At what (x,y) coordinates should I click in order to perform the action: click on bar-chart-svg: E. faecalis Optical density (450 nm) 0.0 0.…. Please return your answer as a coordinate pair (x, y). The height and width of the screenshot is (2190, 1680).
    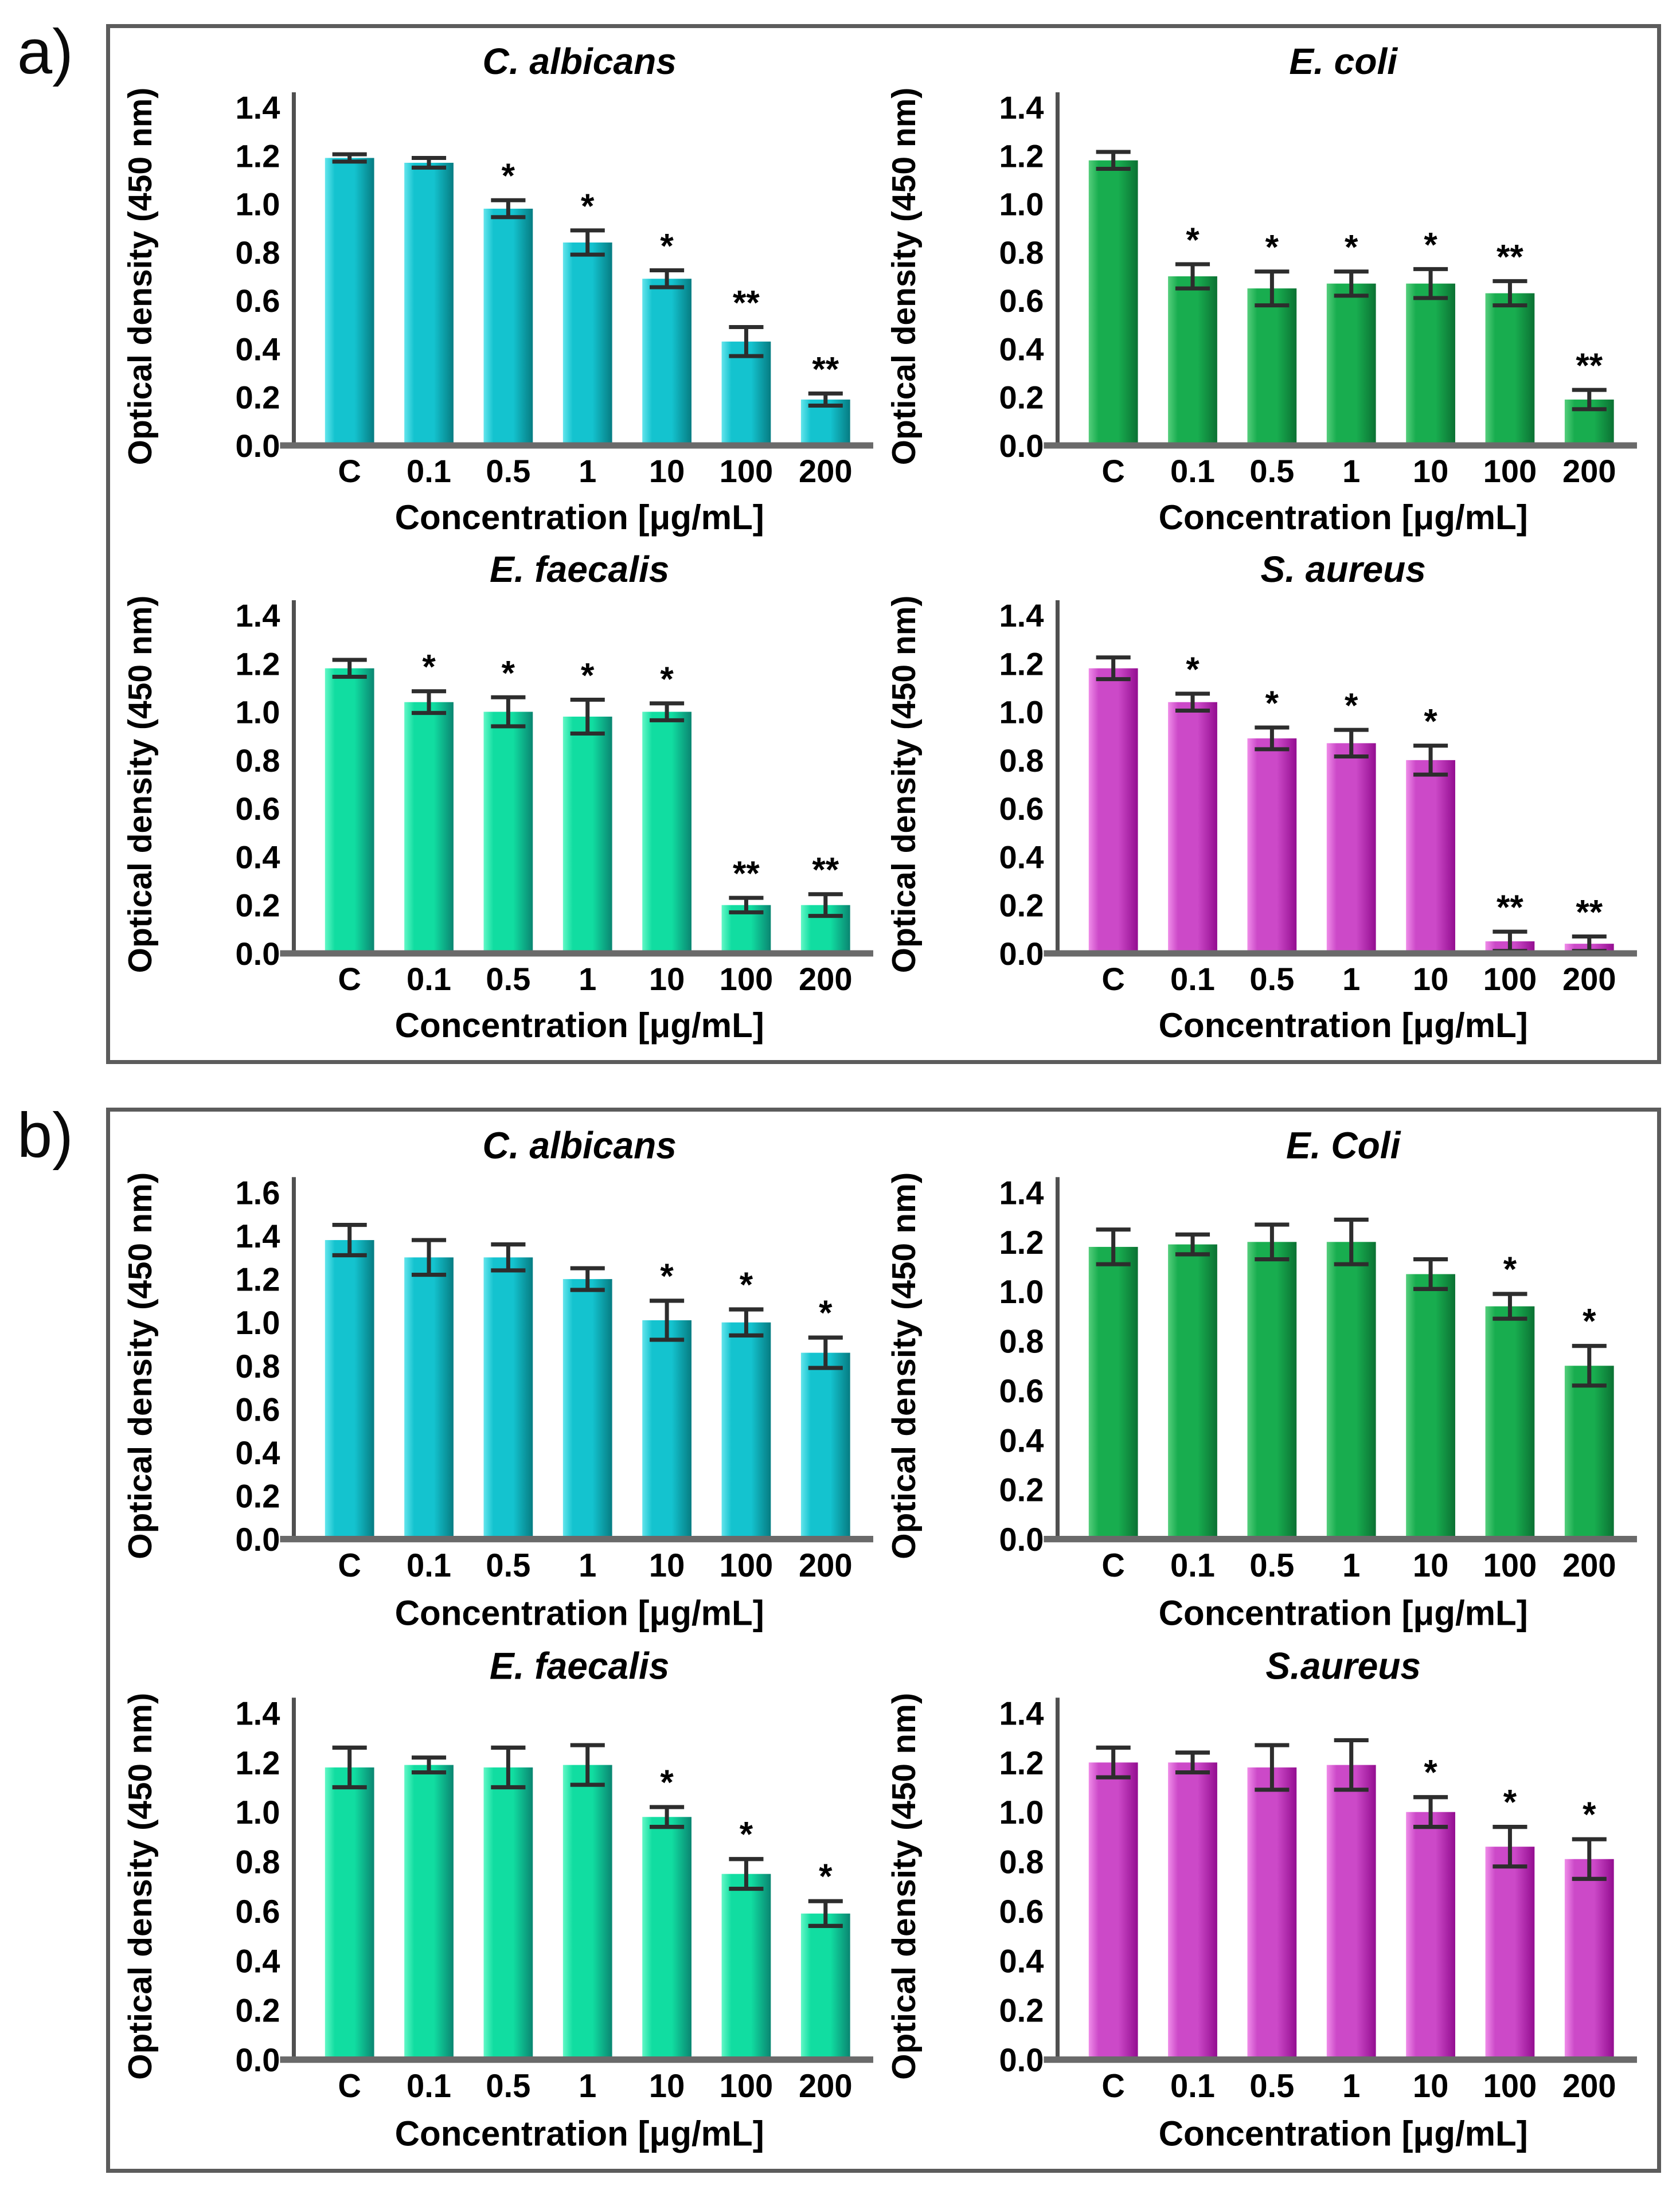
    Looking at the image, I should click on (498, 1899).